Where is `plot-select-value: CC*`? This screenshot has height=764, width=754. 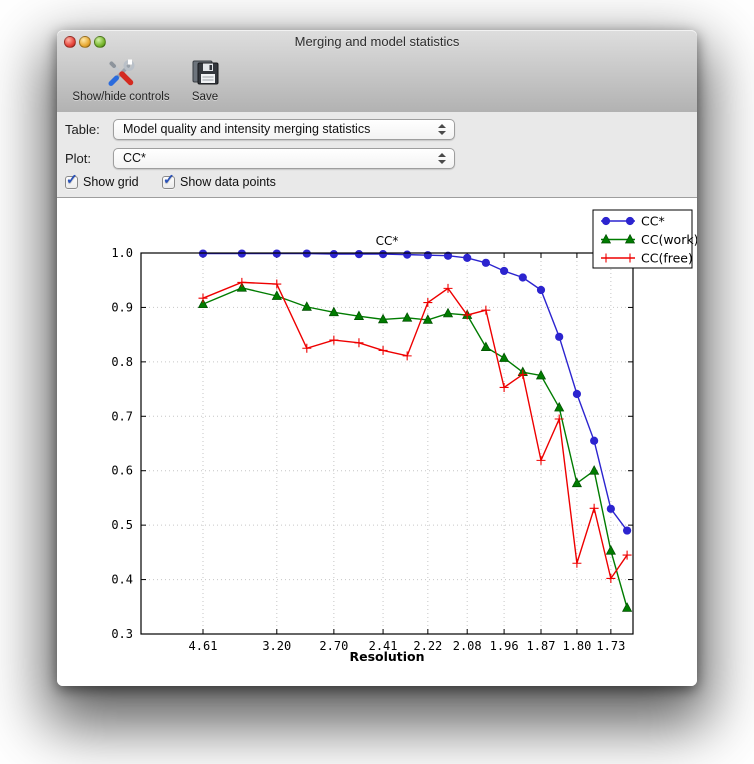
plot-select-value: CC* is located at coordinates (134, 158).